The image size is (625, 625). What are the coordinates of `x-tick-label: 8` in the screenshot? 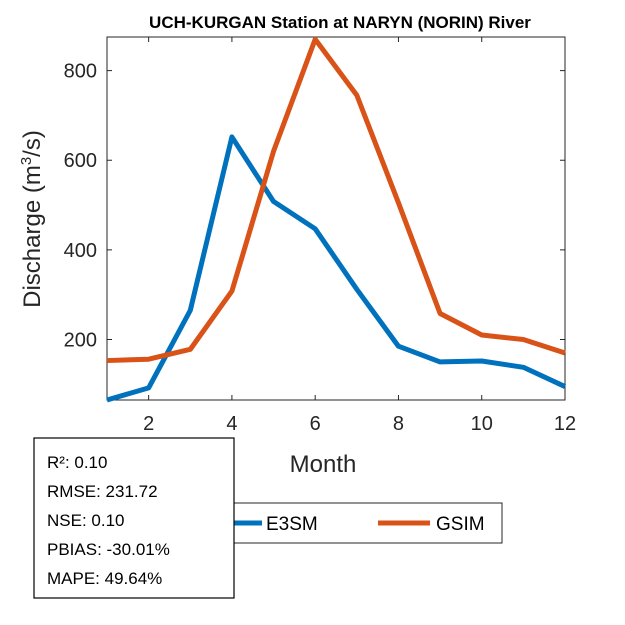 It's located at (398, 424).